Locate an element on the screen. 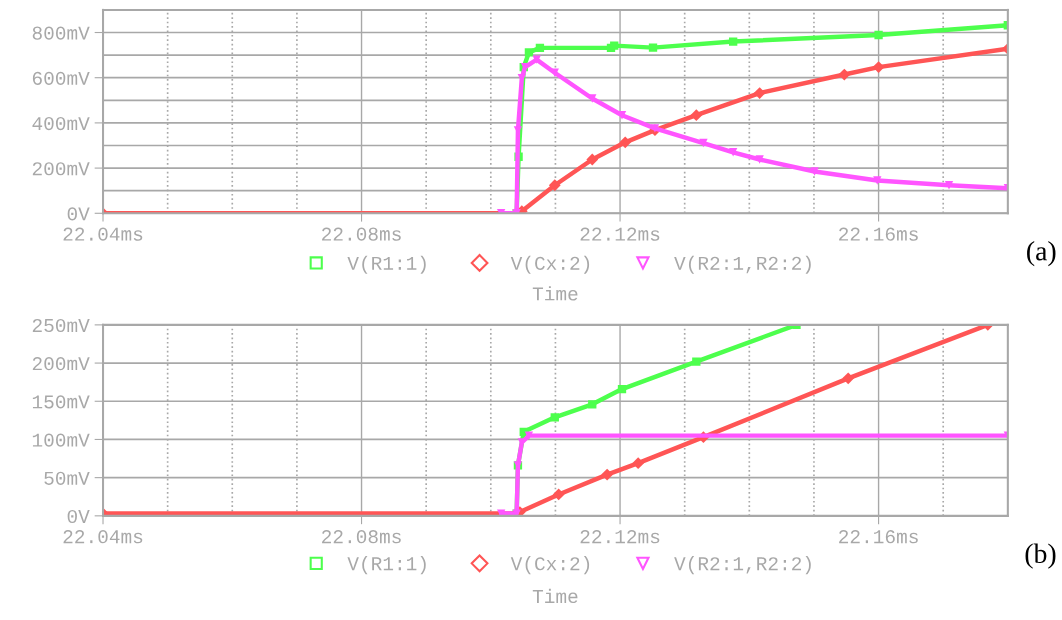  y-tick-label: 600mV is located at coordinates (61, 78).